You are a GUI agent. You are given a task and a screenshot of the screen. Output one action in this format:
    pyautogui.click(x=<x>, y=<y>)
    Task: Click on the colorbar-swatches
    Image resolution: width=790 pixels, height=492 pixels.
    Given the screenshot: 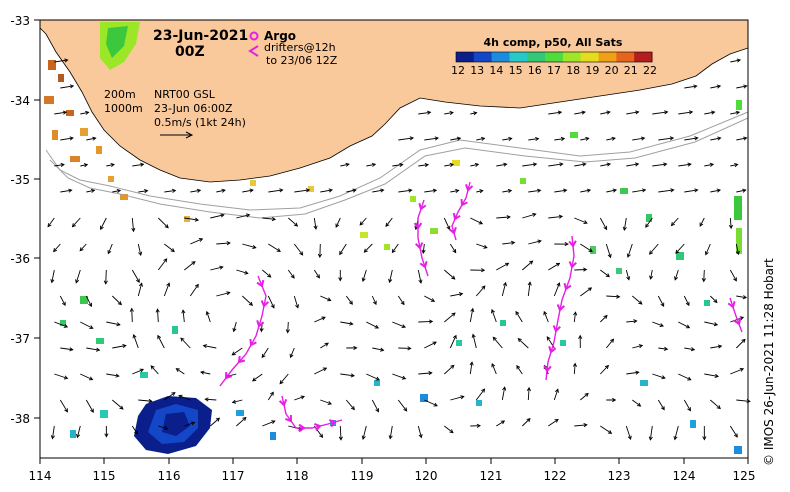 What is the action you would take?
    pyautogui.click(x=554, y=57)
    